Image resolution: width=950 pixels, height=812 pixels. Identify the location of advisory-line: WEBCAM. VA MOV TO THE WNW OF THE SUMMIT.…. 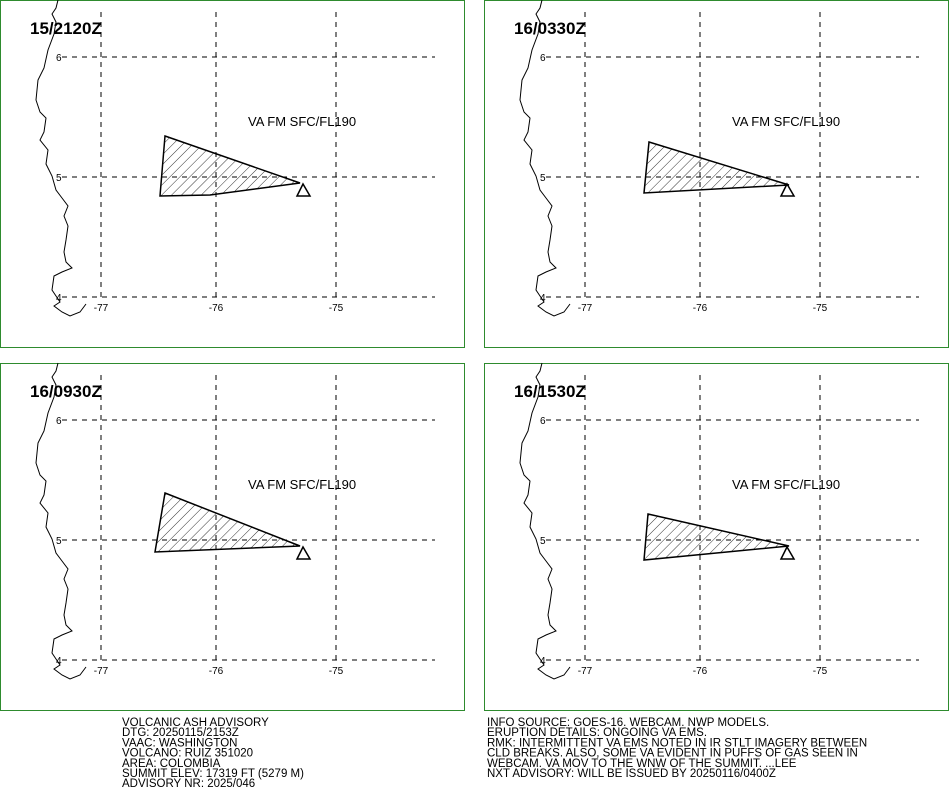
(642, 764).